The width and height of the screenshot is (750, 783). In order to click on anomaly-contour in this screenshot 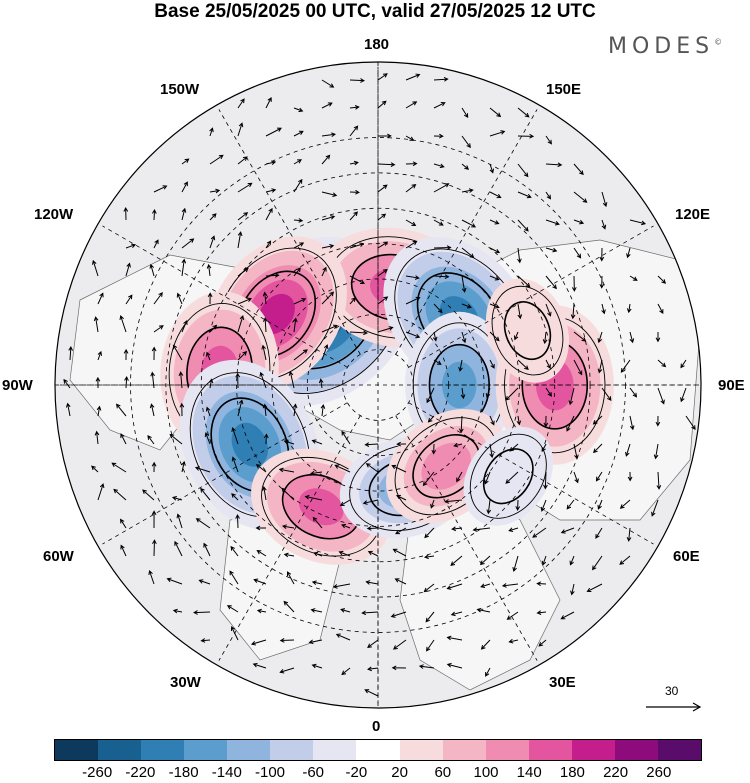, I will do `click(250, 444)`.